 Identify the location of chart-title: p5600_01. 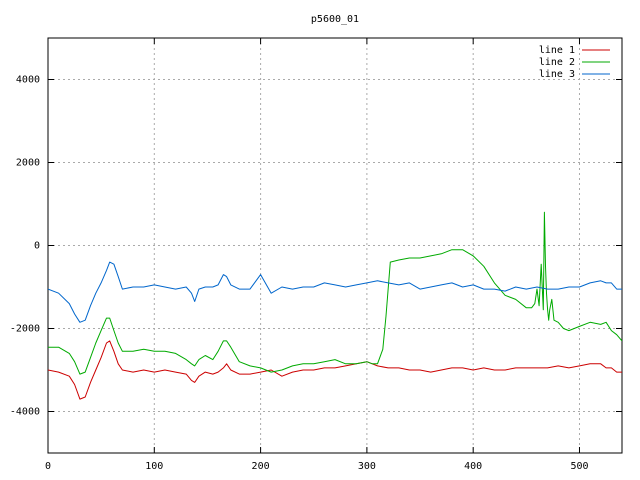
(335, 19).